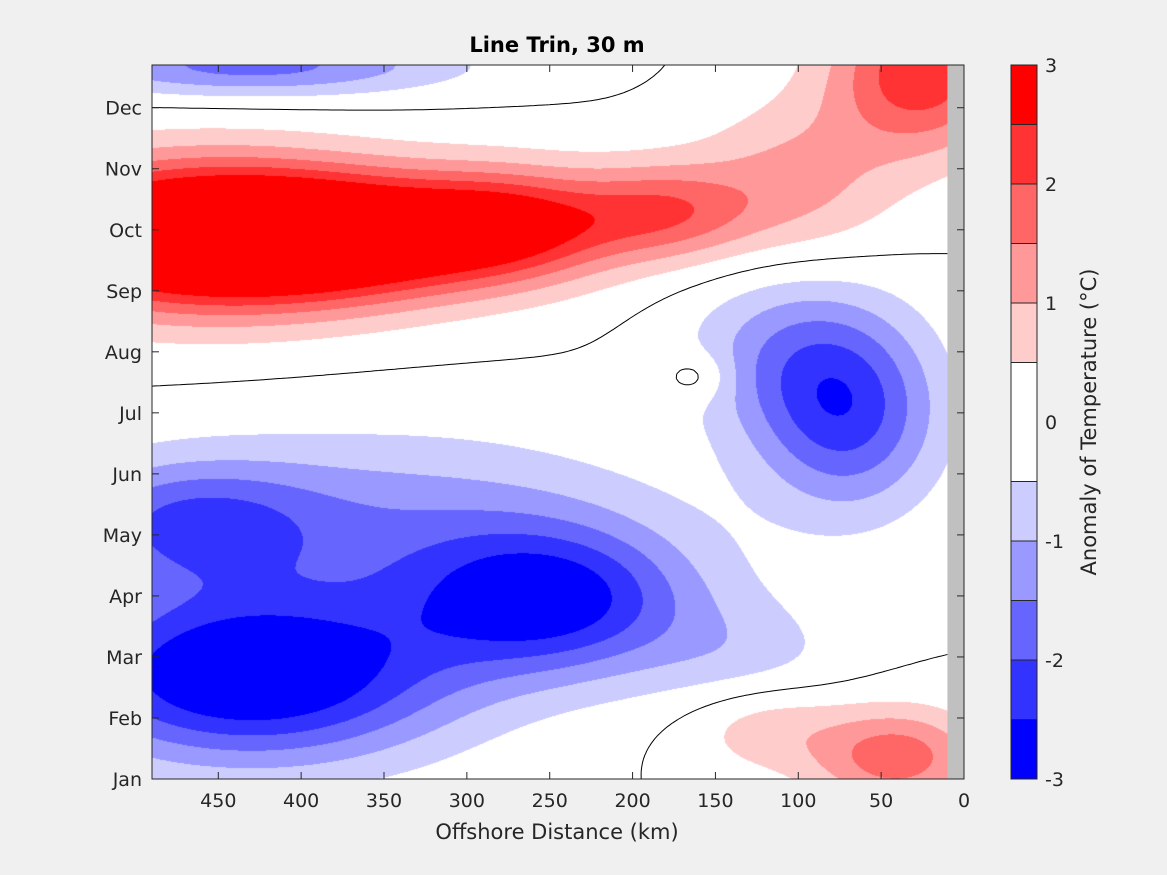 Image resolution: width=1167 pixels, height=875 pixels. Describe the element at coordinates (125, 719) in the screenshot. I see `y-tick-label: Feb` at that location.